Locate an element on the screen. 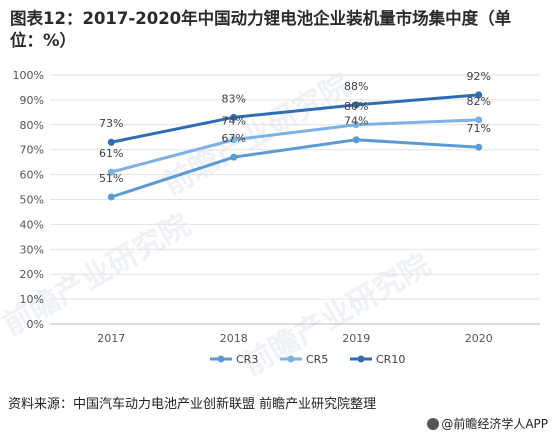  brand-text: @前瞻经济学人APP is located at coordinates (494, 424).